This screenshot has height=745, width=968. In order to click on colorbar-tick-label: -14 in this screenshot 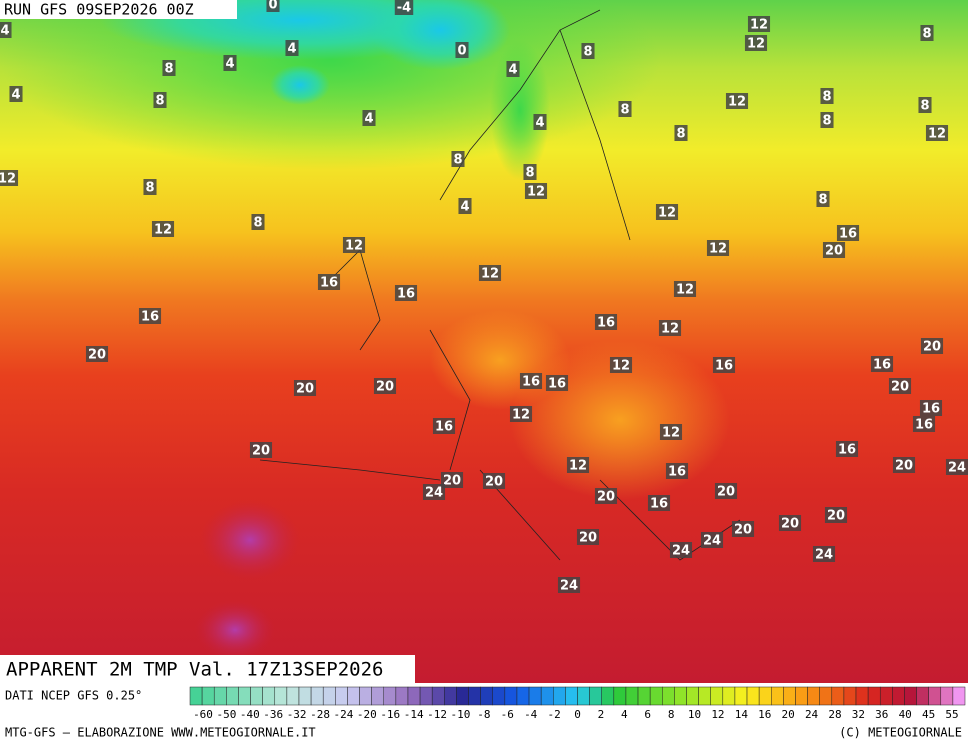, I will do `click(414, 714)`.